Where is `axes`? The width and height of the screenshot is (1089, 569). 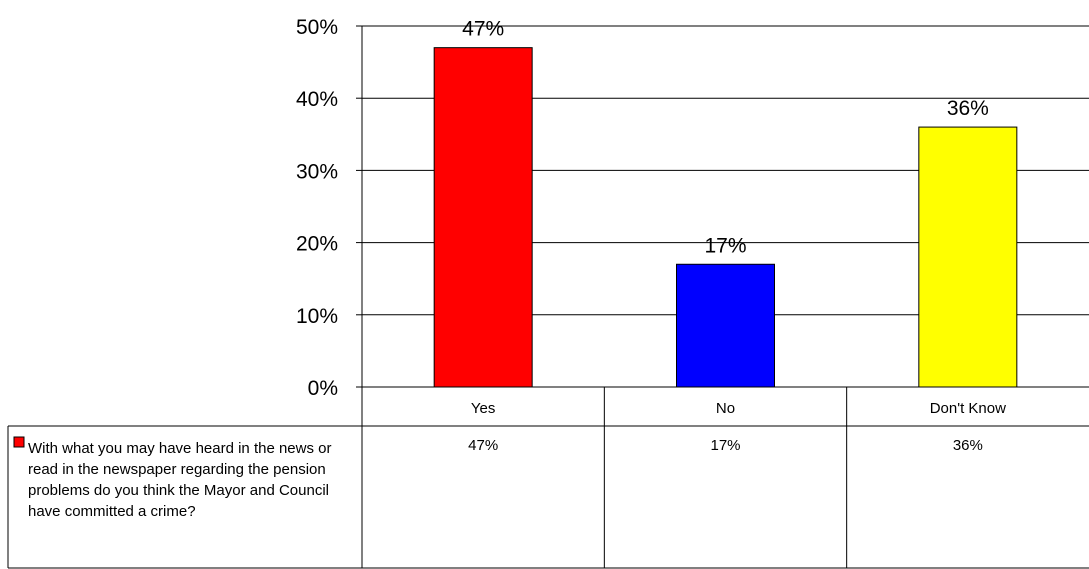 axes is located at coordinates (359, 206).